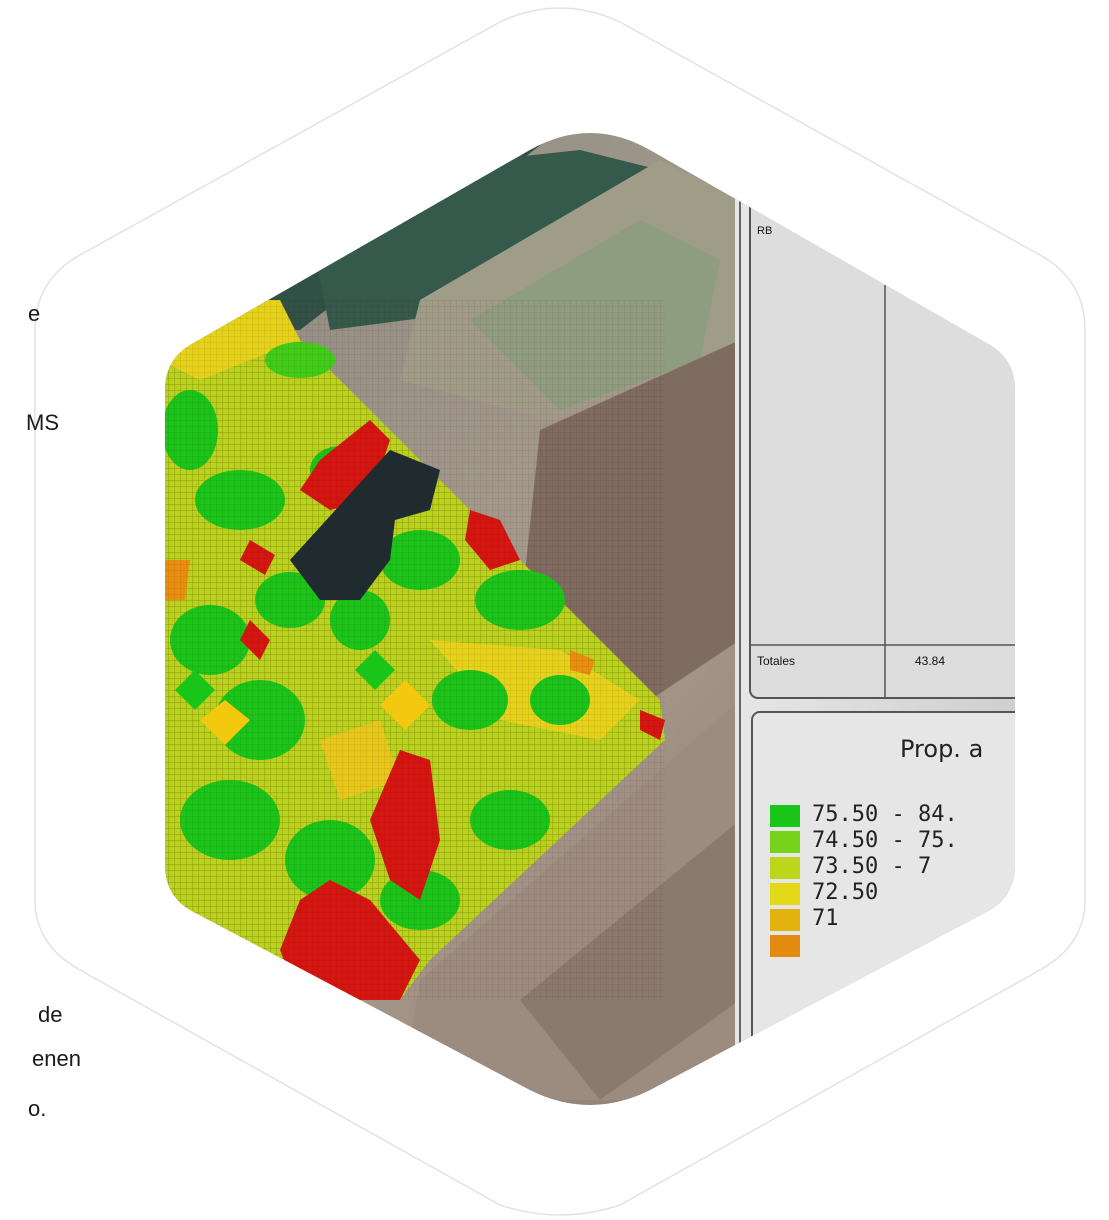 This screenshot has width=1109, height=1220. Describe the element at coordinates (34, 313) in the screenshot. I see `side-text-line1: e` at that location.